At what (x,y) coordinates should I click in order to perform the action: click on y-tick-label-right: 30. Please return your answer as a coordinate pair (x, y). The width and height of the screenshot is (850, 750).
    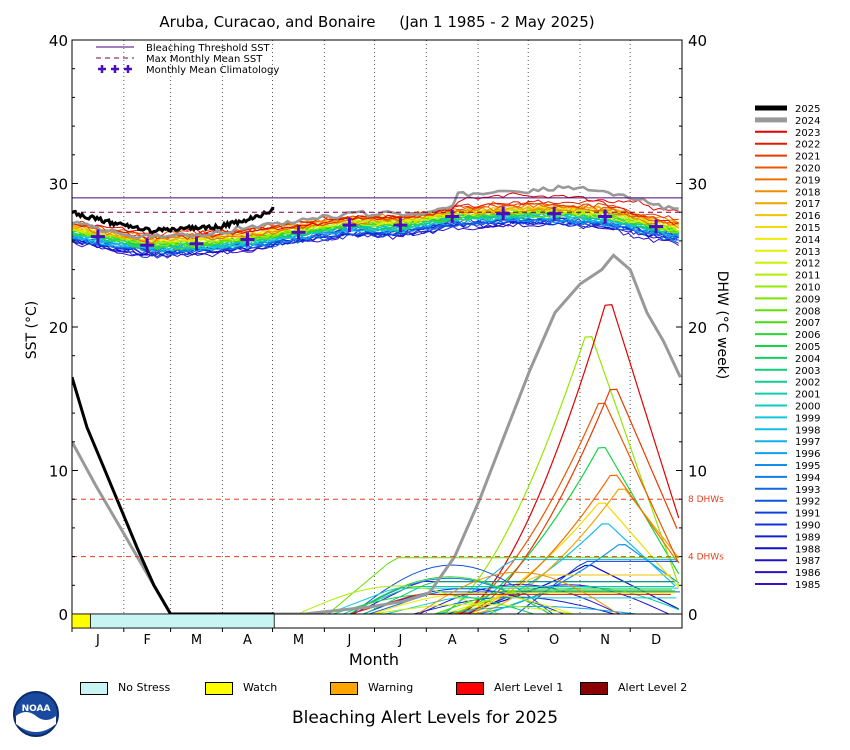
    Looking at the image, I should click on (697, 185).